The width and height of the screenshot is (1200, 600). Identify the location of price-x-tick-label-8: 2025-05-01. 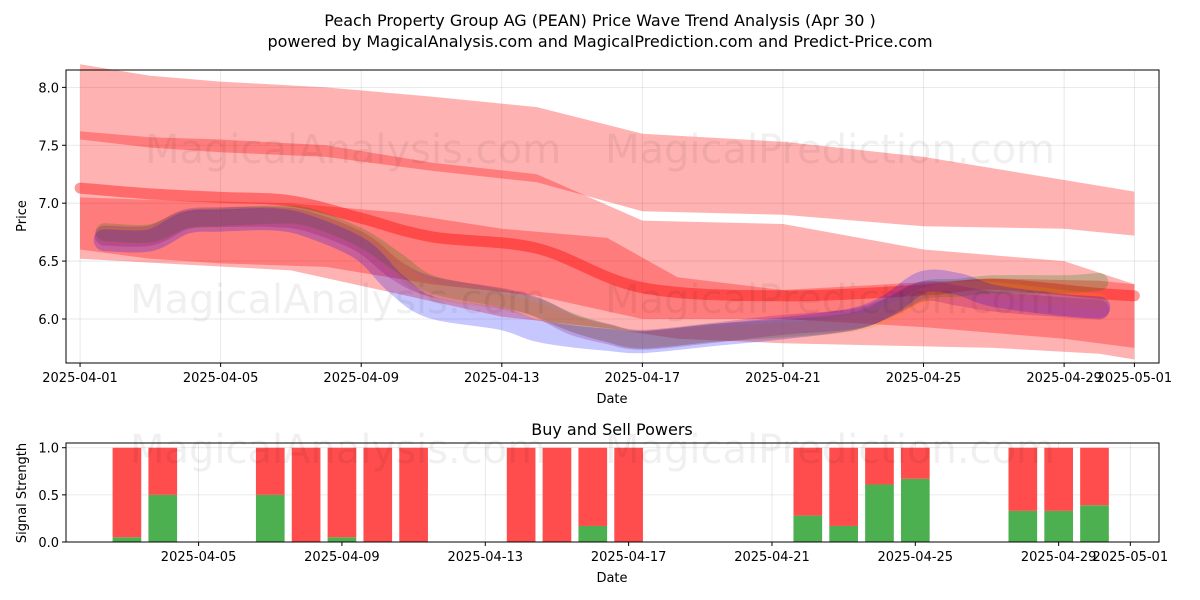
(1135, 378).